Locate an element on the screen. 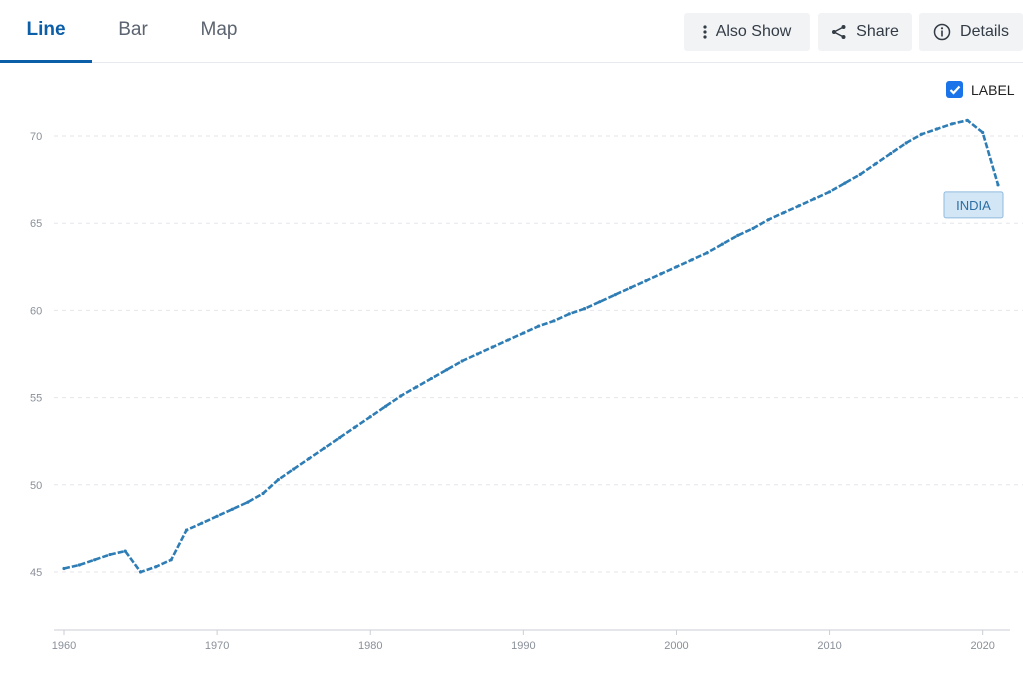  x-tick-label: 1980 is located at coordinates (370, 646).